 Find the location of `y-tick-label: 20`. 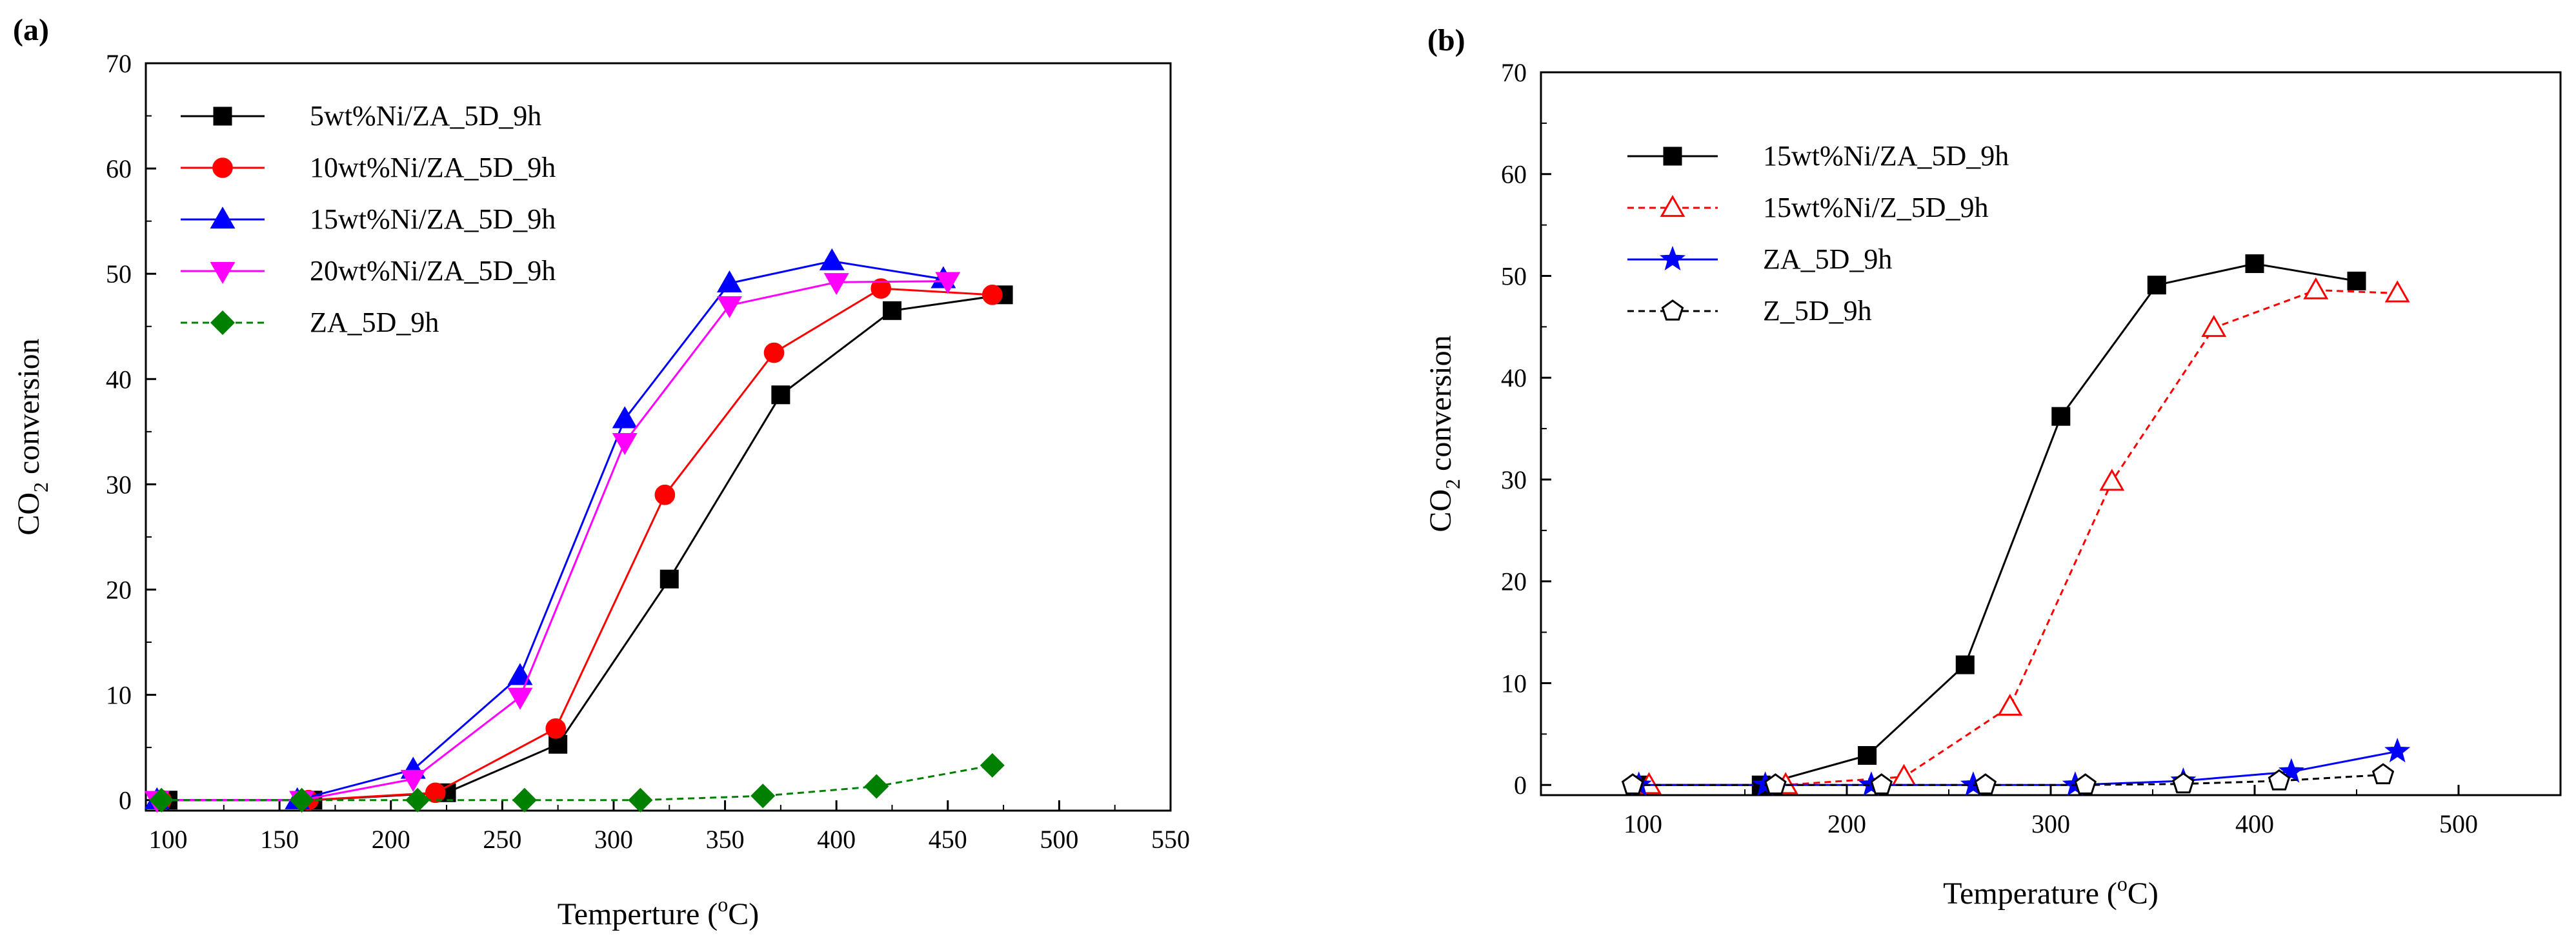

y-tick-label: 20 is located at coordinates (119, 589).